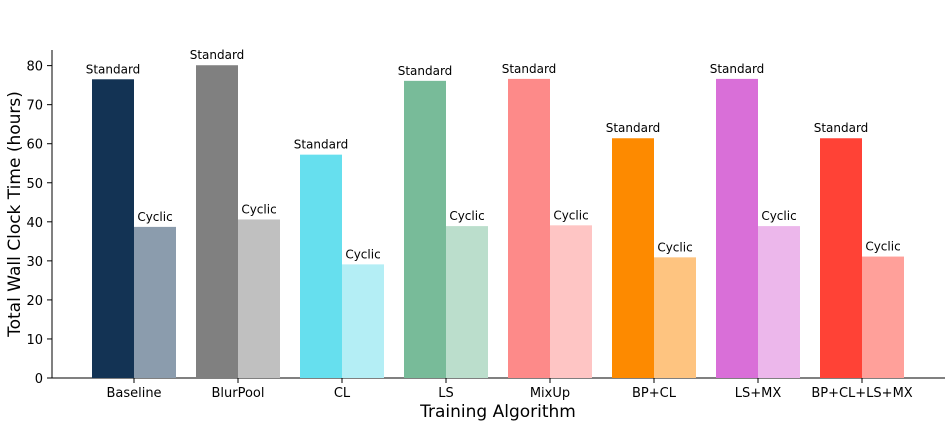  What do you see at coordinates (34, 67) in the screenshot?
I see `y-tick-label: 80` at bounding box center [34, 67].